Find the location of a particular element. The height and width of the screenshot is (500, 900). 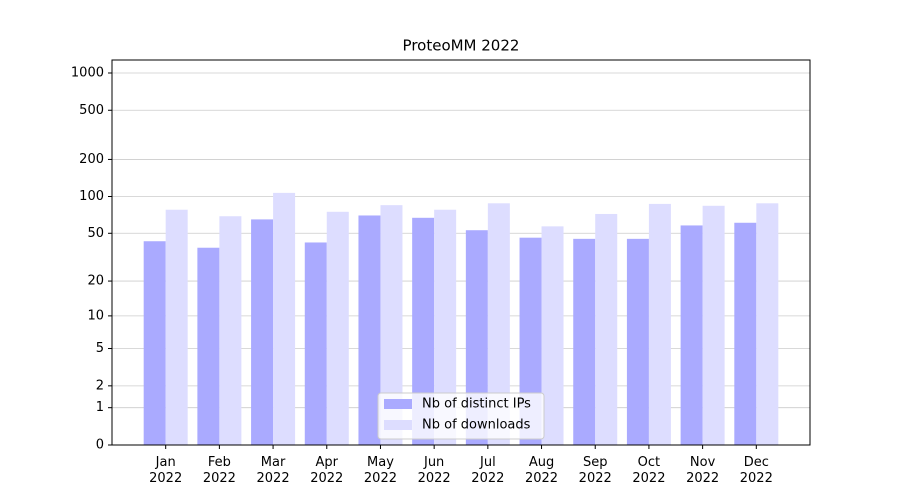

y-tick-label: 500 is located at coordinates (91, 110).